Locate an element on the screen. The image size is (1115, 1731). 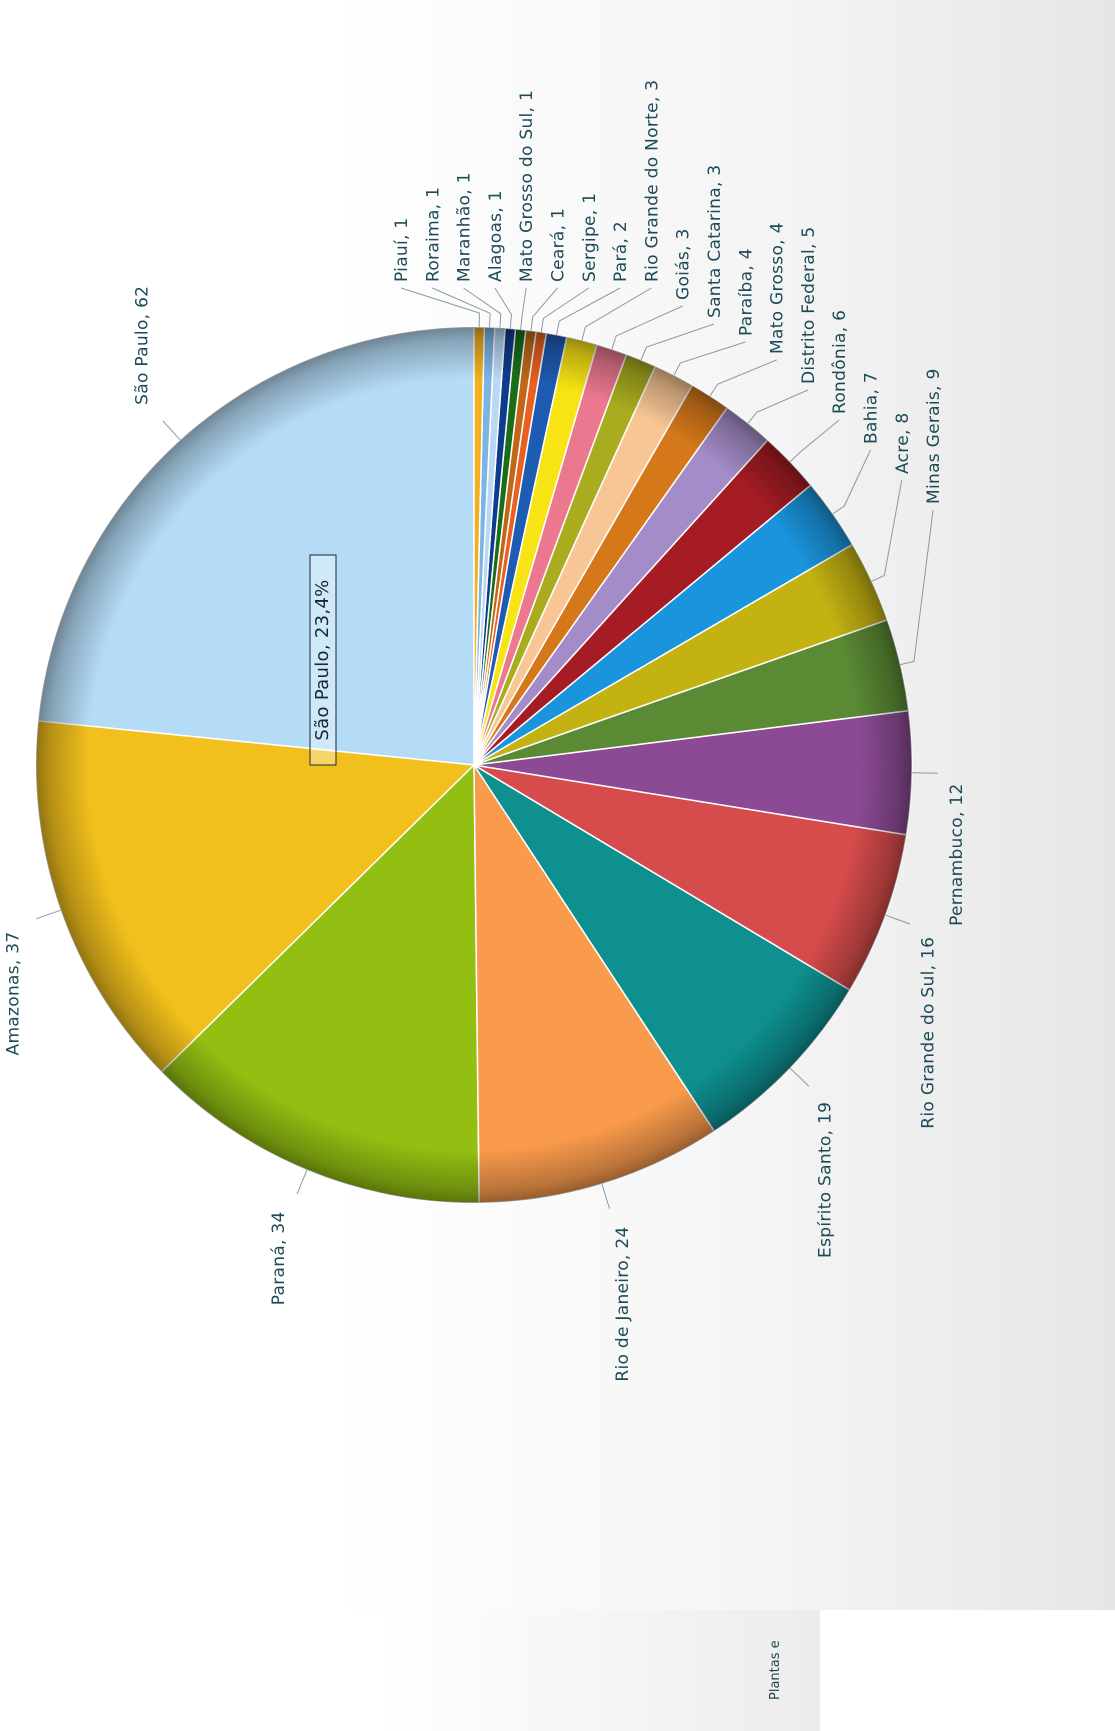
label-bahia: Bahia, 7 is located at coordinates (872, 408).